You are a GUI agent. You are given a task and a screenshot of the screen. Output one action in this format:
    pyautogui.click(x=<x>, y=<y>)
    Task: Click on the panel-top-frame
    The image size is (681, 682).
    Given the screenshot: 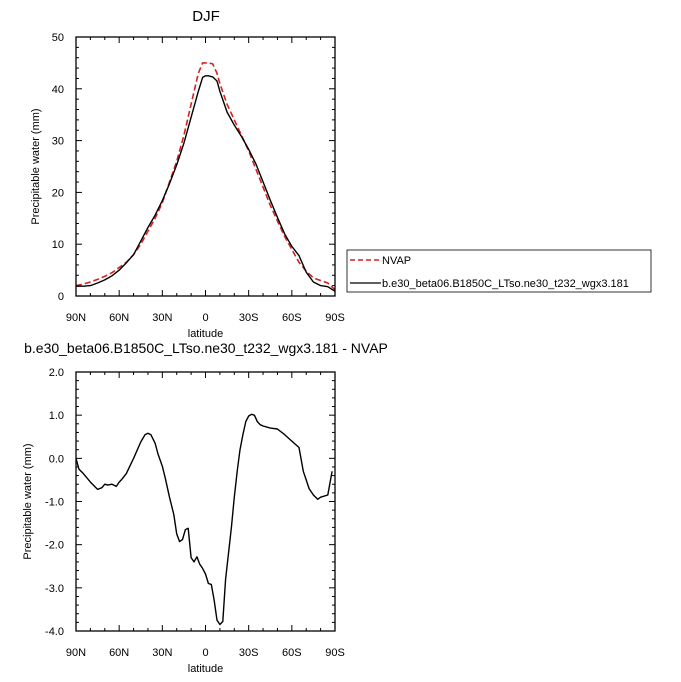 What is the action you would take?
    pyautogui.click(x=205, y=166)
    